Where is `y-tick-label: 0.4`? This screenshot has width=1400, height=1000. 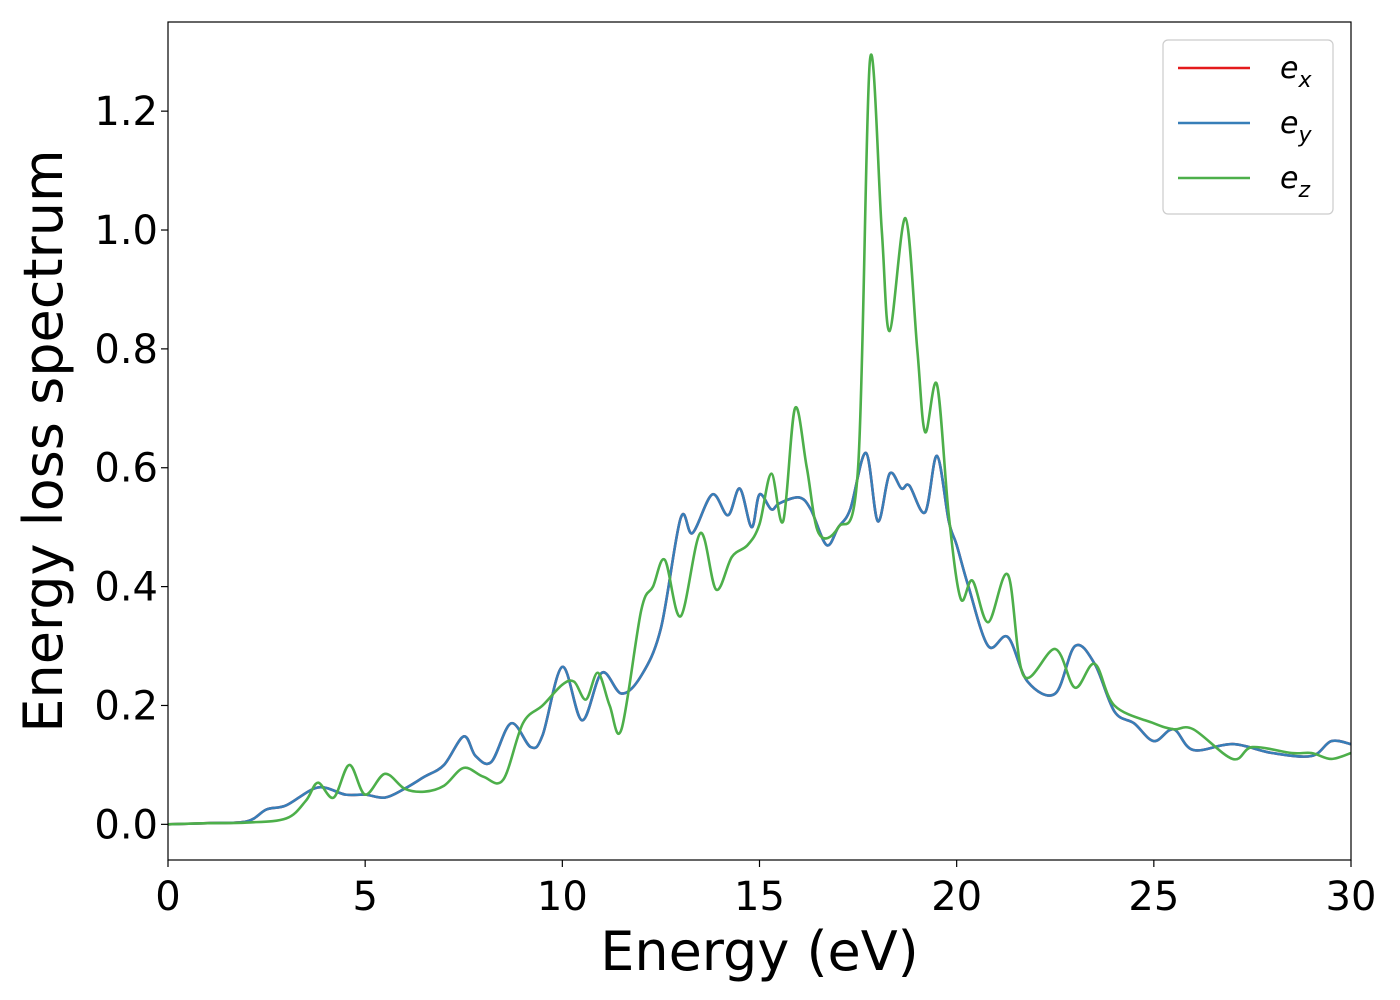
y-tick-label: 0.4 is located at coordinates (126, 588).